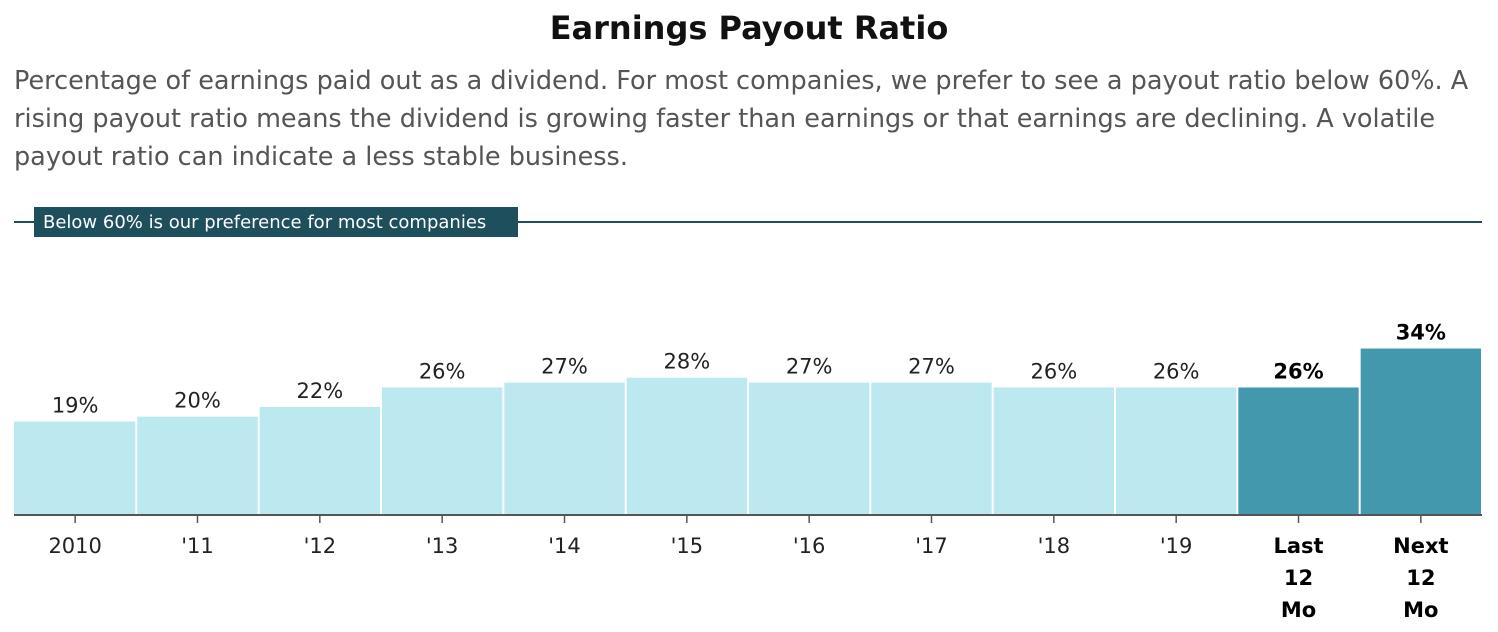 This screenshot has height=632, width=1498. Describe the element at coordinates (931, 367) in the screenshot. I see `data-label-7: 27%` at that location.